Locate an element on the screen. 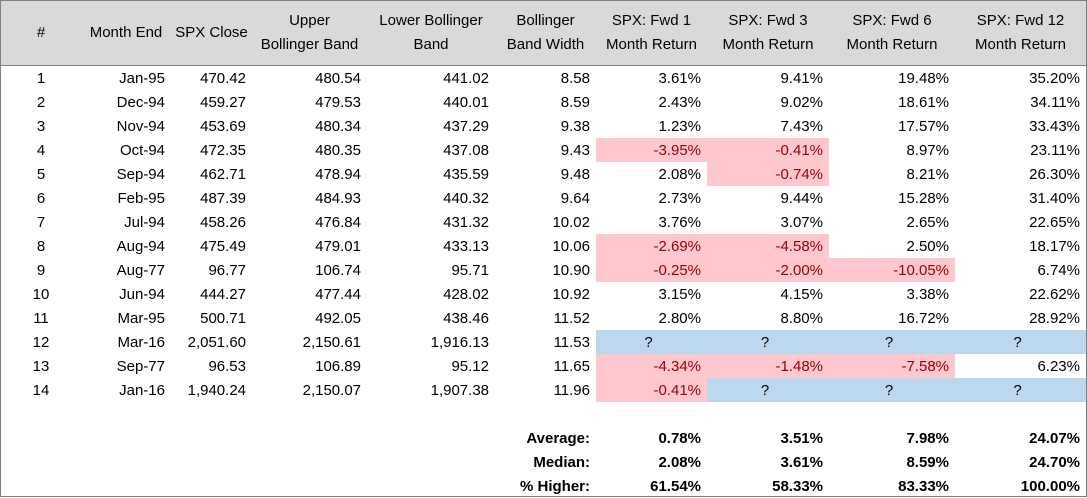 The image size is (1087, 498). cell-close: 470.42 is located at coordinates (211, 78).